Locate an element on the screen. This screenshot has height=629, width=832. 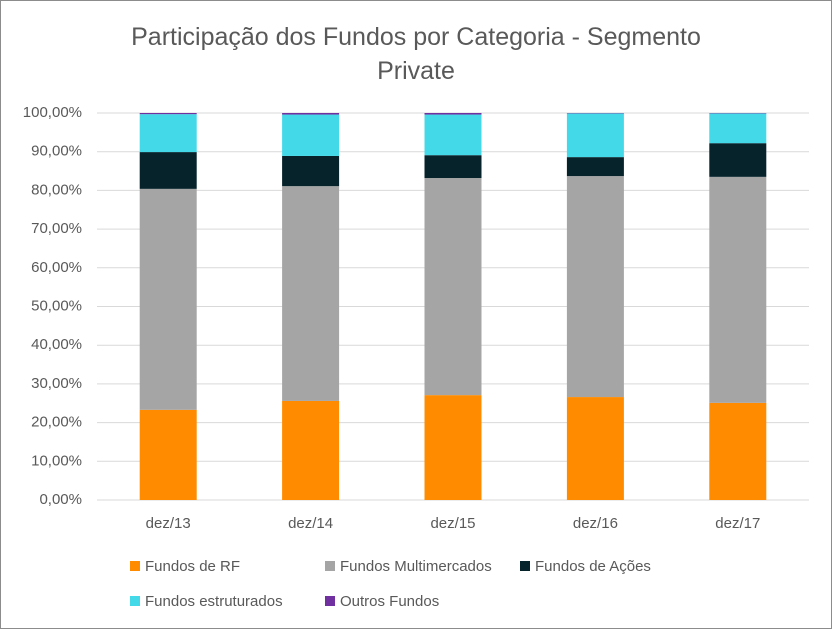
y-tick-label: 30,00% is located at coordinates (56, 383).